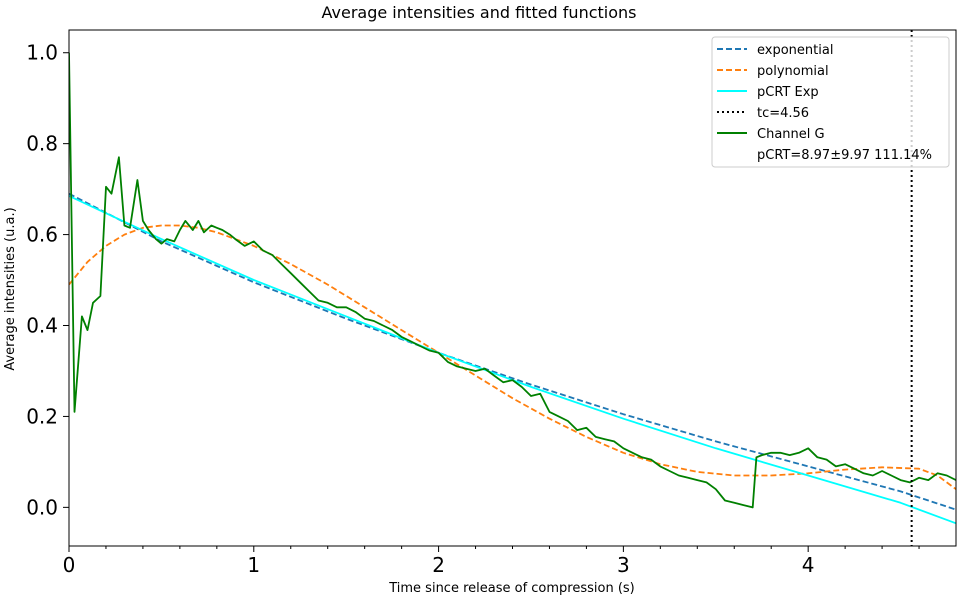  I want to click on y-tick-label: 0.6, so click(42, 235).